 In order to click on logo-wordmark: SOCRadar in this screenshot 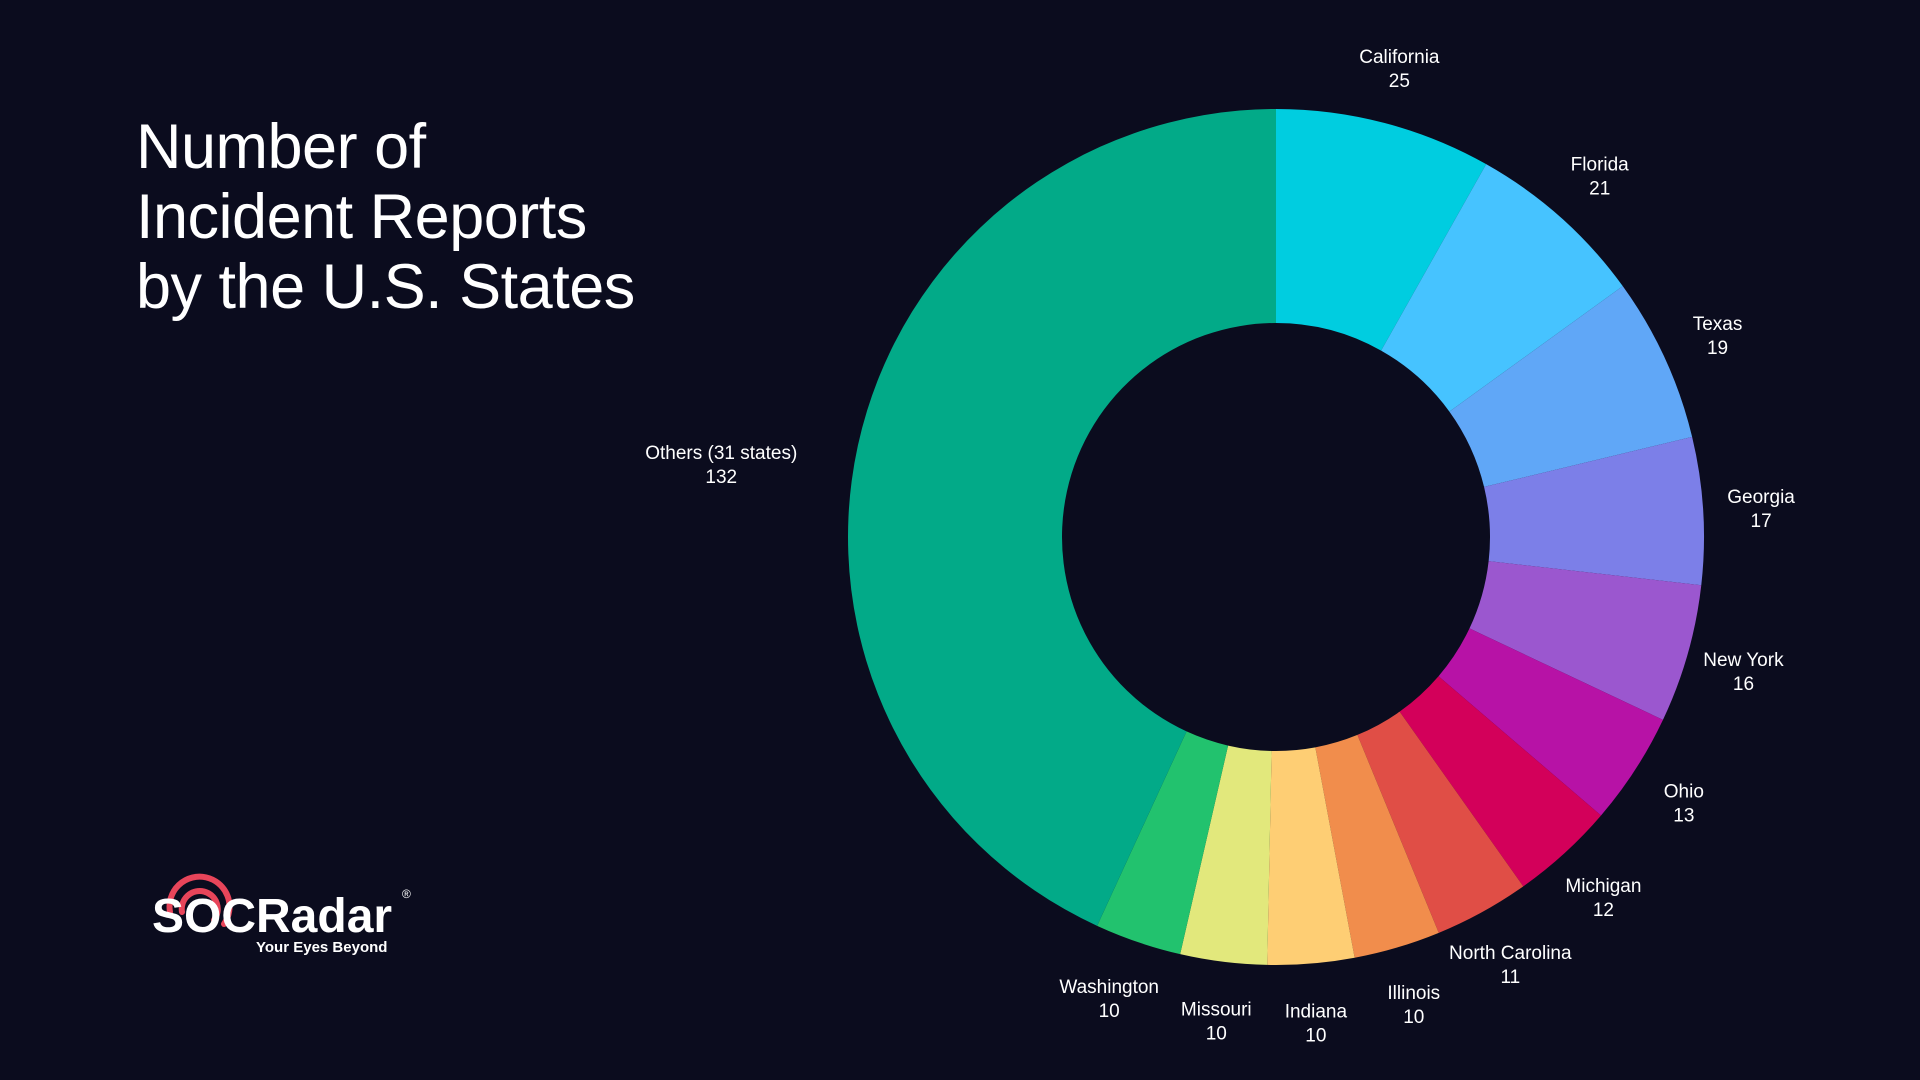, I will do `click(272, 916)`.